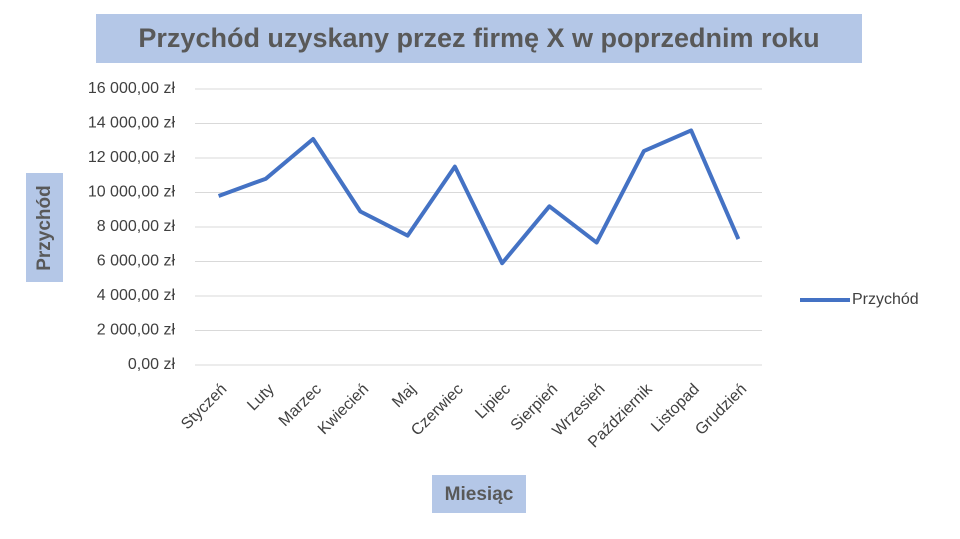 The width and height of the screenshot is (960, 539). Describe the element at coordinates (404, 396) in the screenshot. I see `x-tick-label: Maj` at that location.